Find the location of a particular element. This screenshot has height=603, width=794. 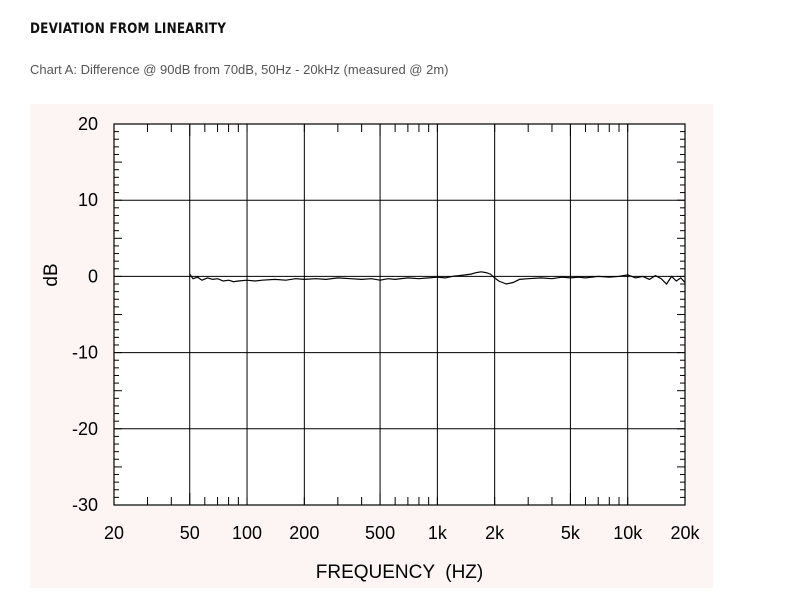

x-tick-label: 20k is located at coordinates (685, 533).